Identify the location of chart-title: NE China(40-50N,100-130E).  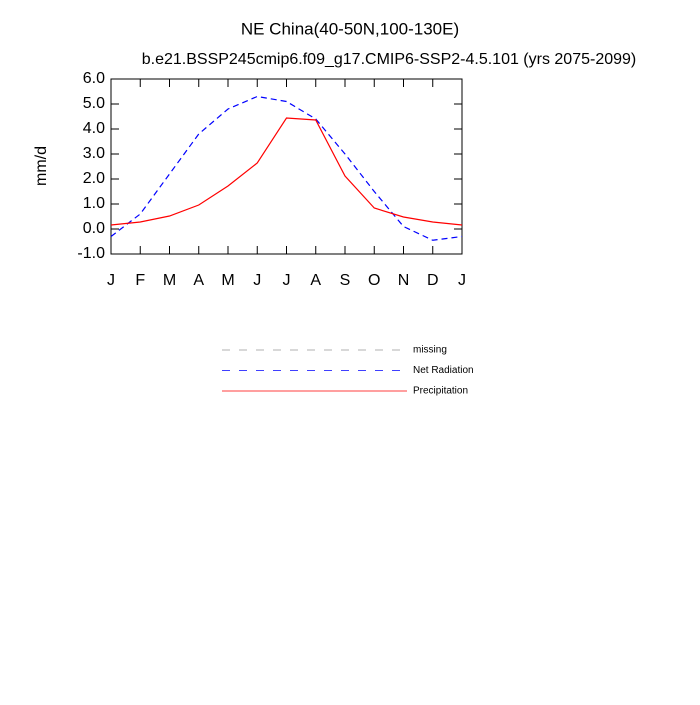
(350, 28).